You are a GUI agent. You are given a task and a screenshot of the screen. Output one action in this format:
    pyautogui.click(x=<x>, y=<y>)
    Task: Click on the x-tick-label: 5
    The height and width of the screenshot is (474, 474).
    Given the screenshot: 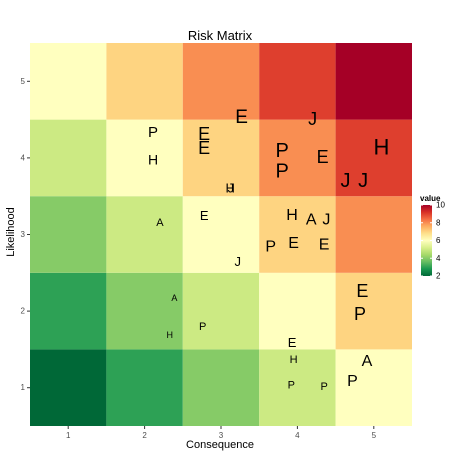 What is the action you would take?
    pyautogui.click(x=374, y=435)
    